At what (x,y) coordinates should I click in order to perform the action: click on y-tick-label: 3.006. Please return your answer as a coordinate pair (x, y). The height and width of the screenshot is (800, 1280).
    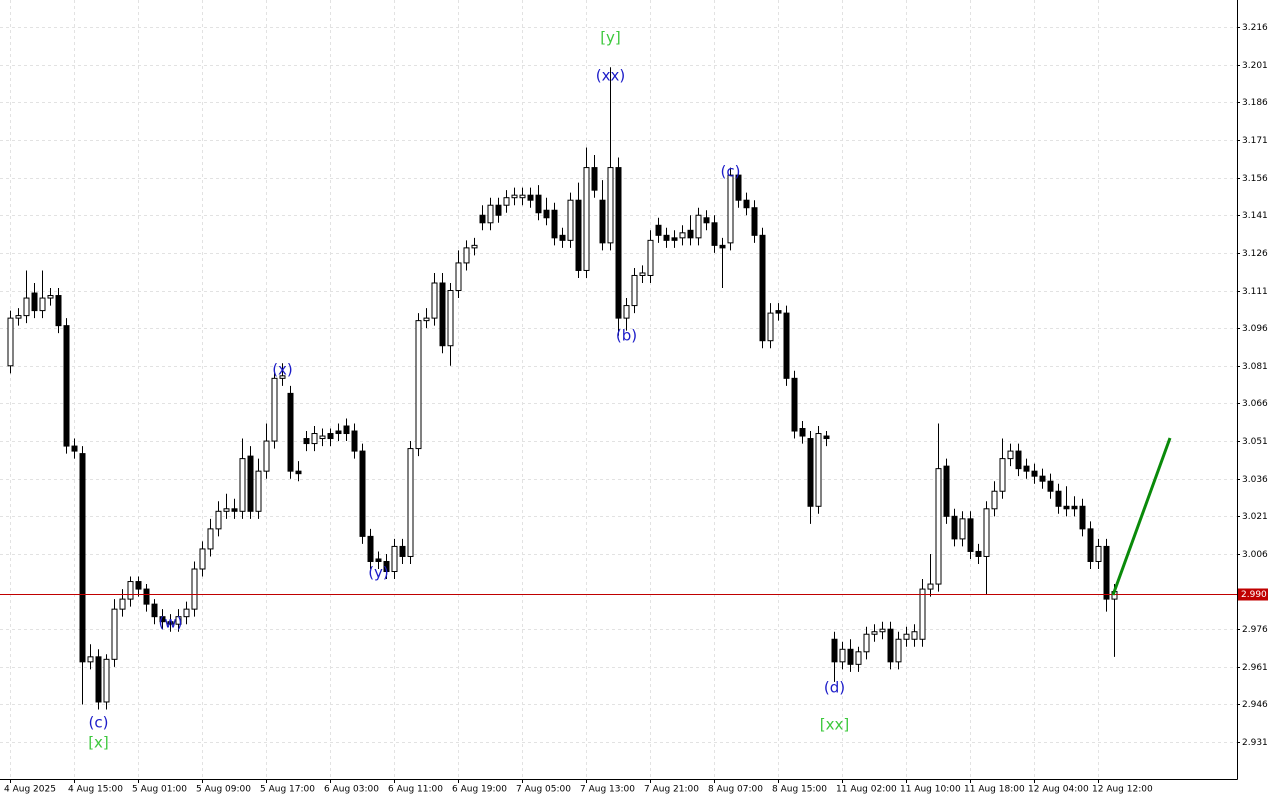
    Looking at the image, I should click on (1255, 555).